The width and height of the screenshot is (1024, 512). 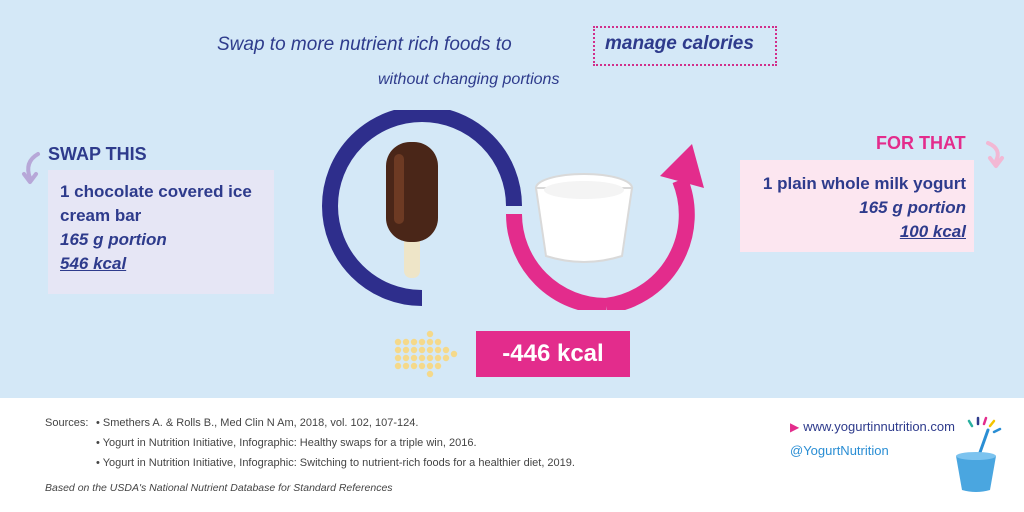 What do you see at coordinates (364, 44) in the screenshot?
I see `headline: Swap to more nutrient rich foods to` at bounding box center [364, 44].